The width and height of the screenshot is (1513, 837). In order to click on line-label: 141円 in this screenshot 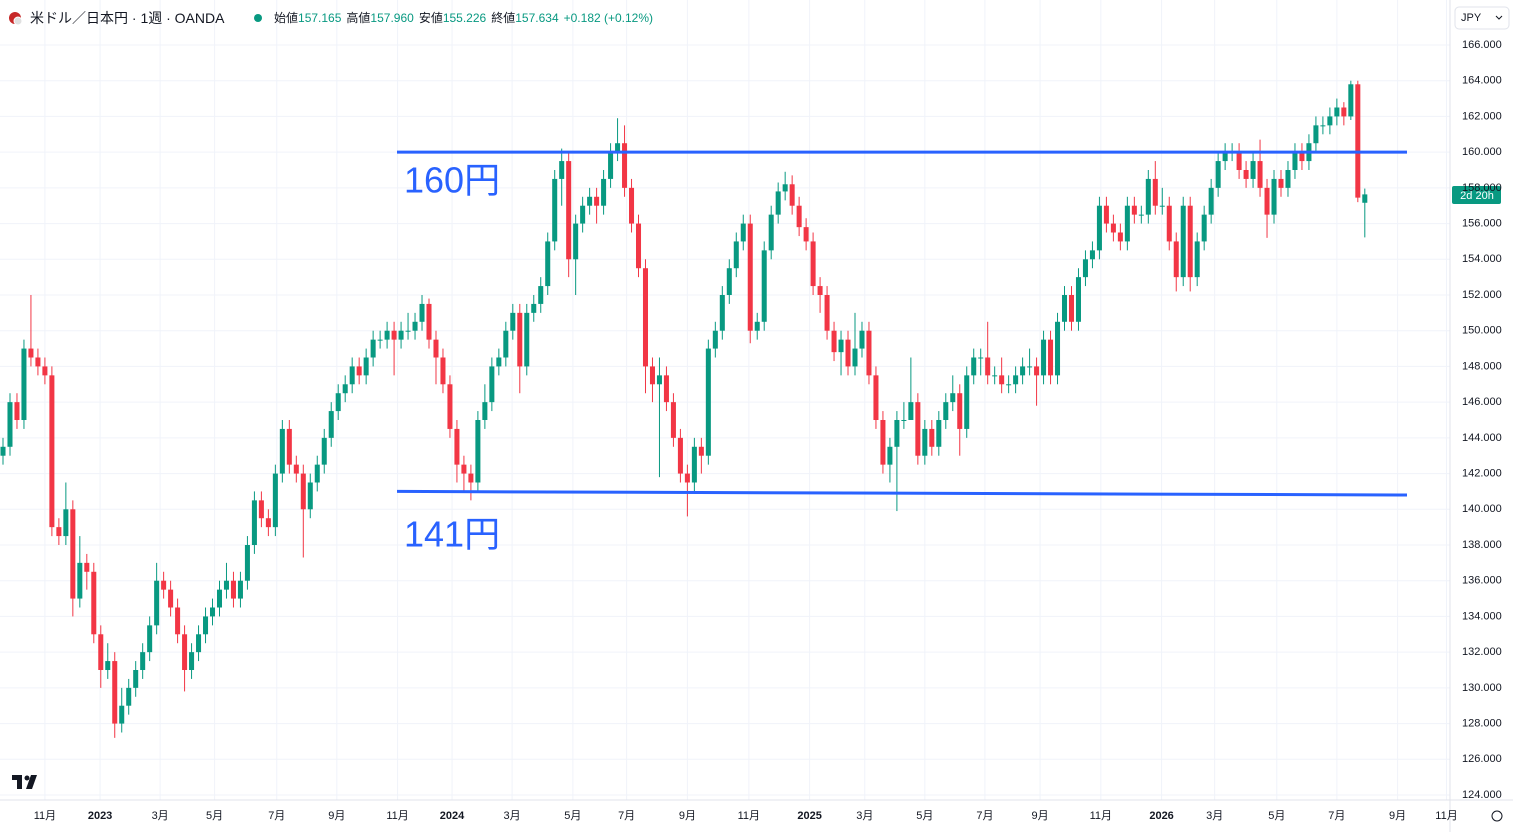, I will do `click(452, 534)`.